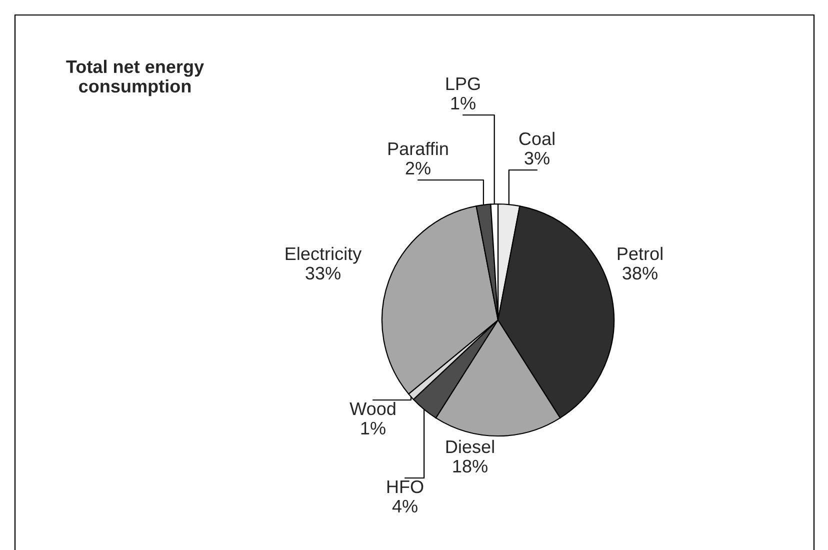 The height and width of the screenshot is (550, 828). Describe the element at coordinates (640, 253) in the screenshot. I see `slice-label: Petrol` at that location.